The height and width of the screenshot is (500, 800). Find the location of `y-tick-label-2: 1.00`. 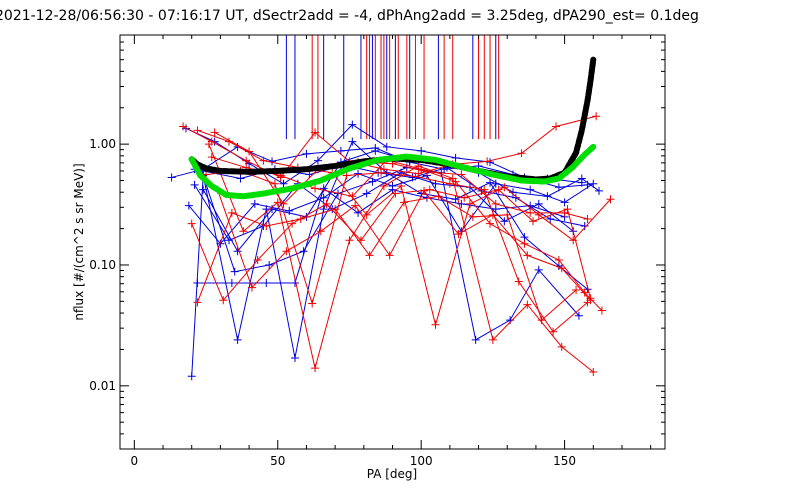

y-tick-label-2: 1.00 is located at coordinates (102, 144).